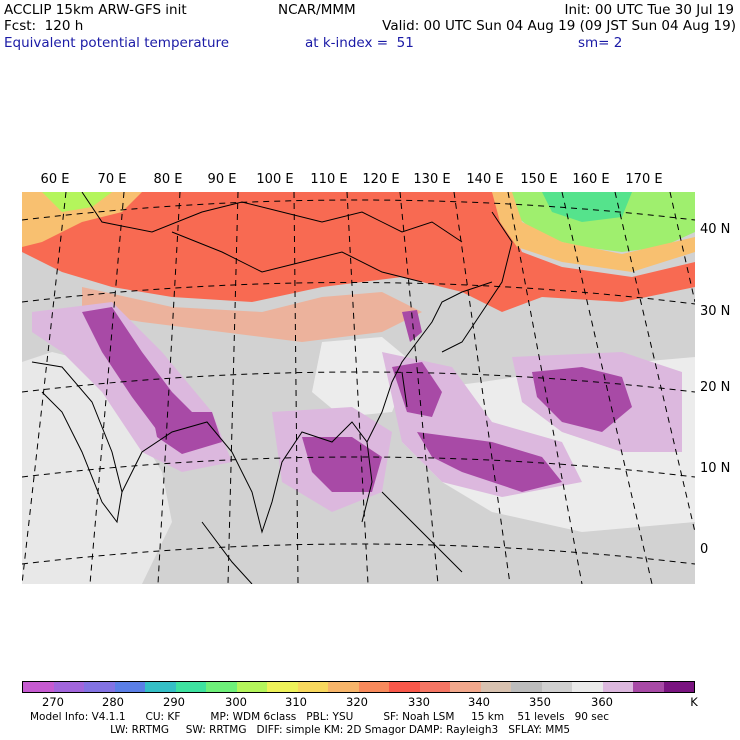 Image resolution: width=740 pixels, height=740 pixels. I want to click on cool-core-northeast, so click(587, 207).